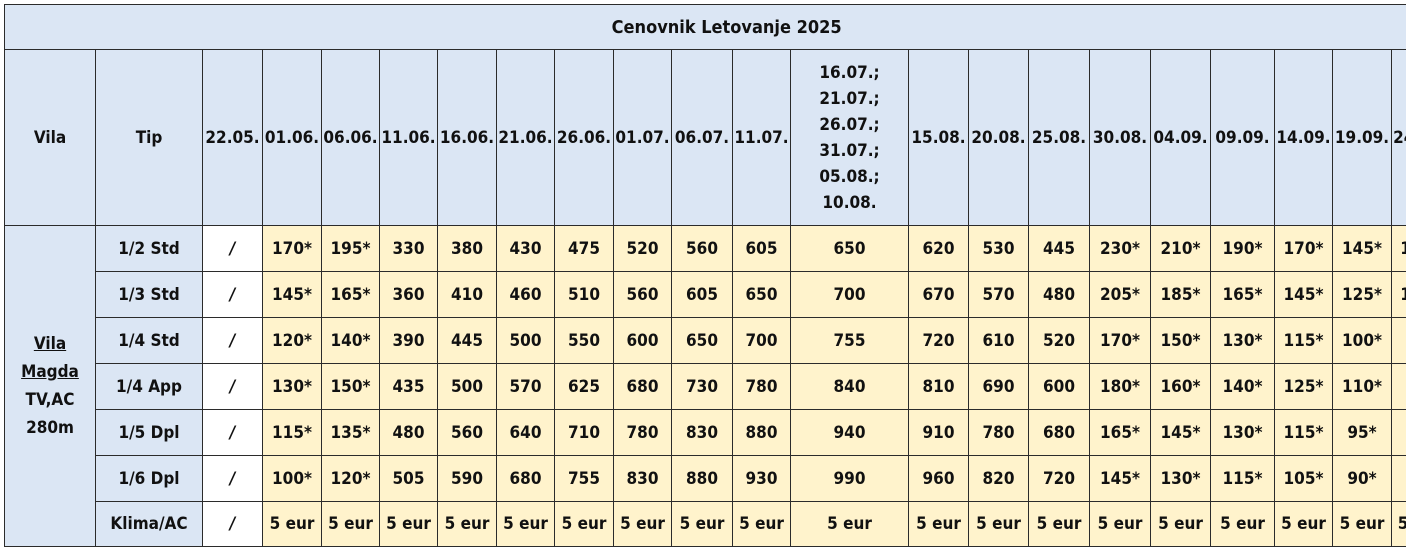 This screenshot has width=1406, height=548. Describe the element at coordinates (998, 340) in the screenshot. I see `price-cell: 610` at that location.